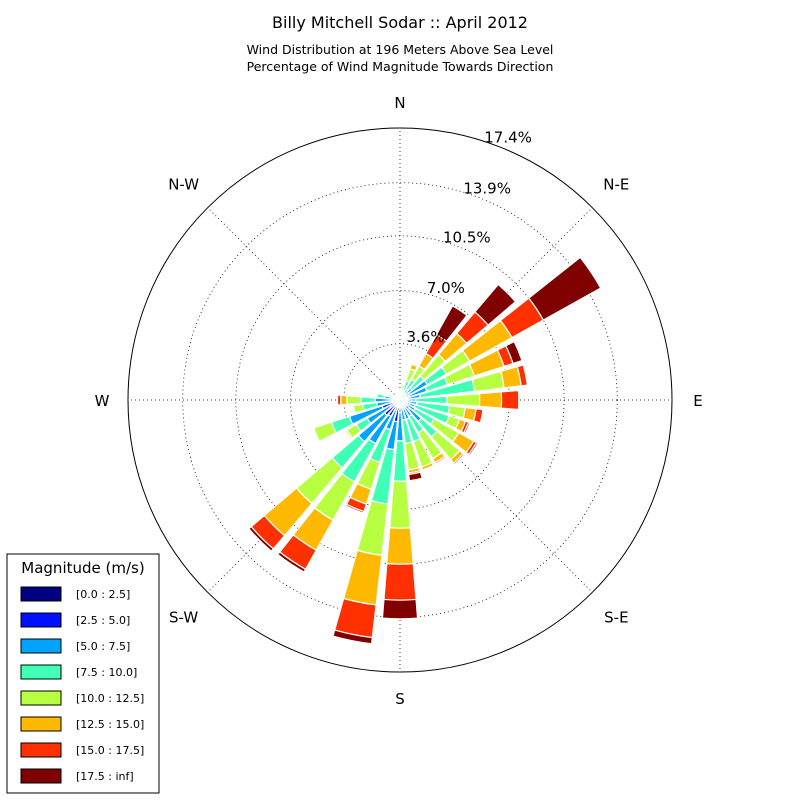  Describe the element at coordinates (183, 185) in the screenshot. I see `direction-label: N-W` at that location.